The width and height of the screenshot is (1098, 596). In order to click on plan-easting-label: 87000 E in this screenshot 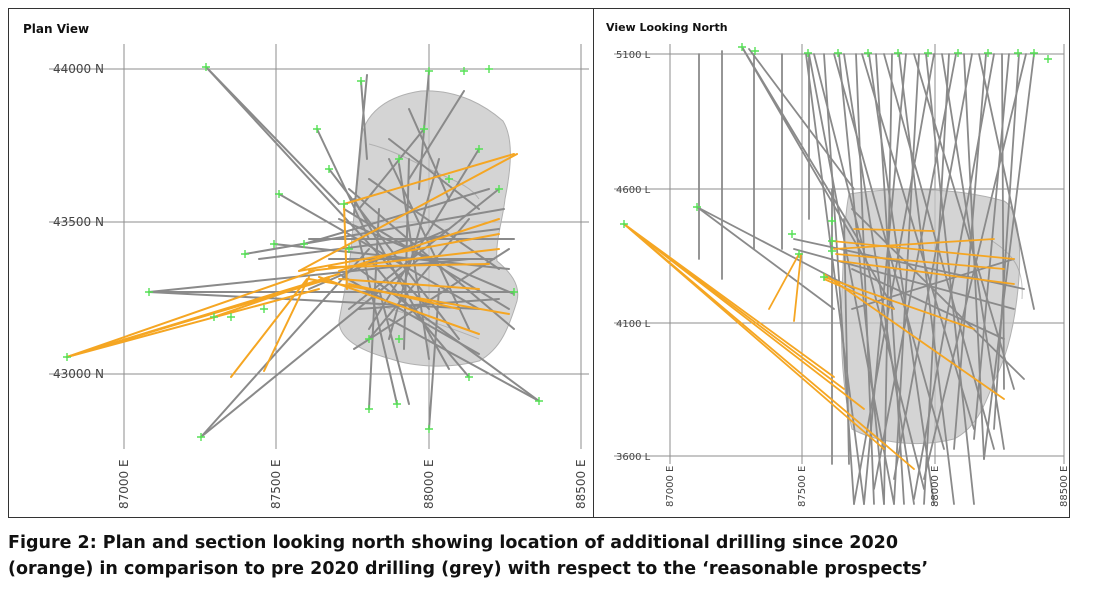, I will do `click(124, 484)`.